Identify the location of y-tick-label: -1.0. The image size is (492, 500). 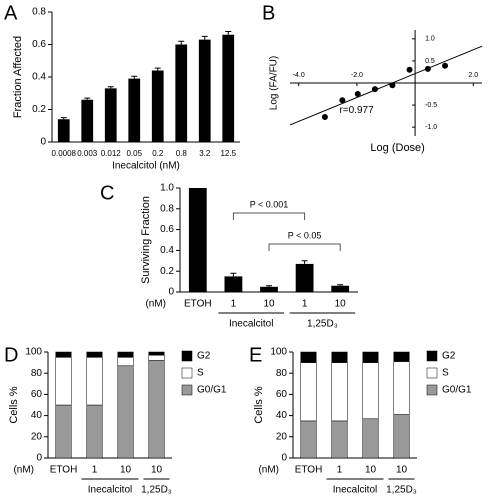
(431, 127).